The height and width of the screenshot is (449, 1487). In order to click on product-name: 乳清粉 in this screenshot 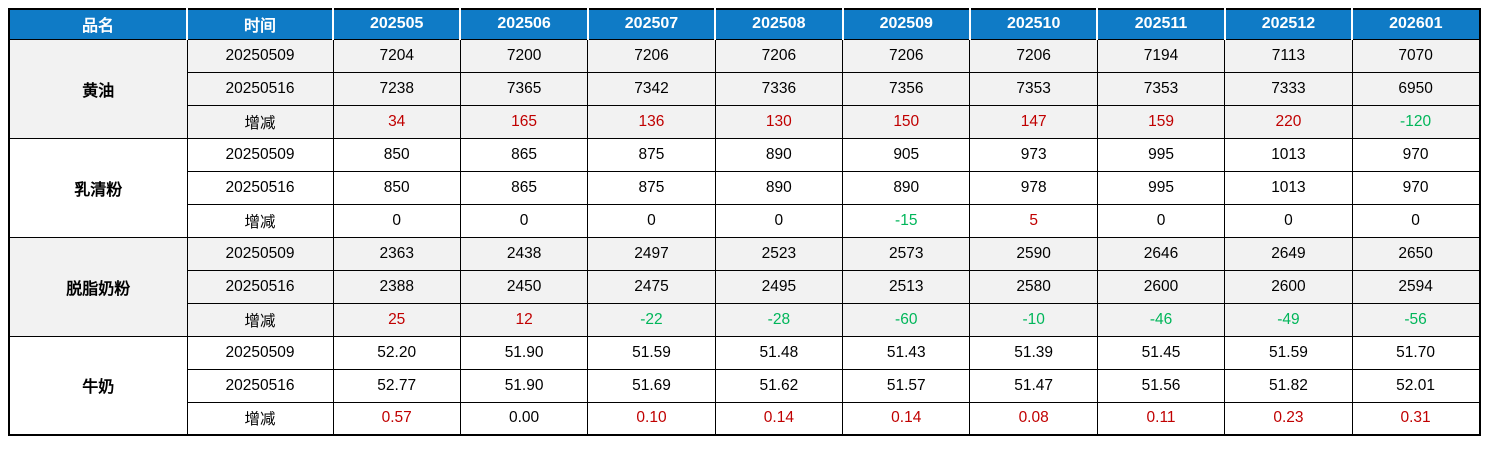, I will do `click(98, 187)`.